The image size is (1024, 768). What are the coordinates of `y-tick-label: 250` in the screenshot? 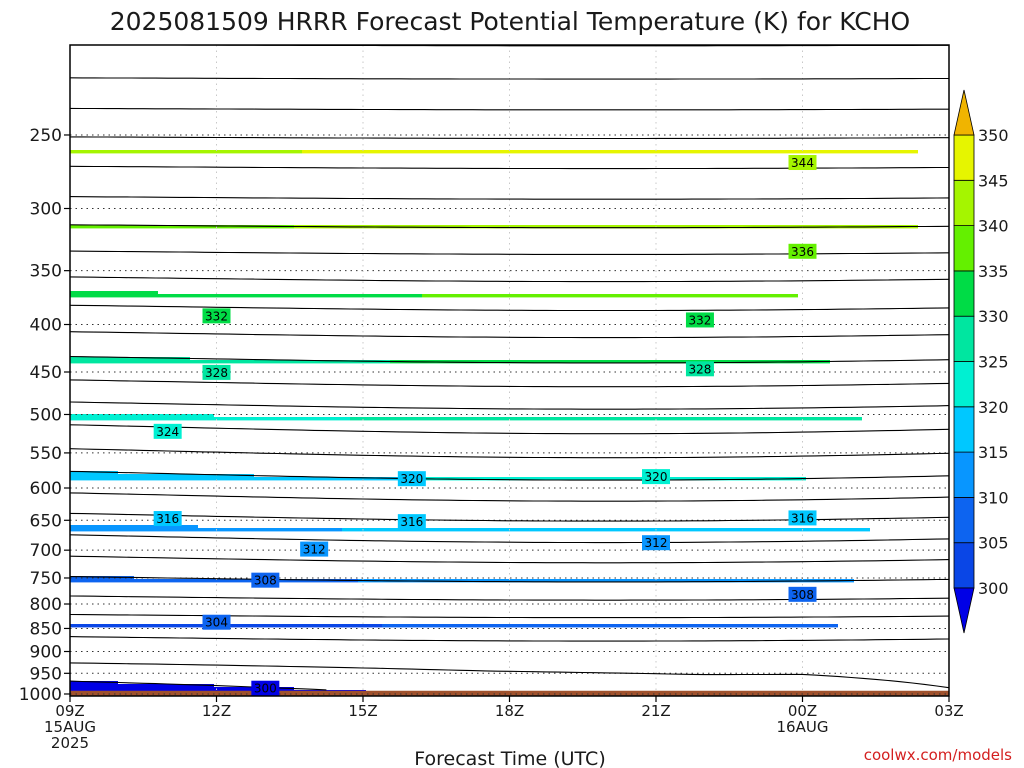 It's located at (46, 136).